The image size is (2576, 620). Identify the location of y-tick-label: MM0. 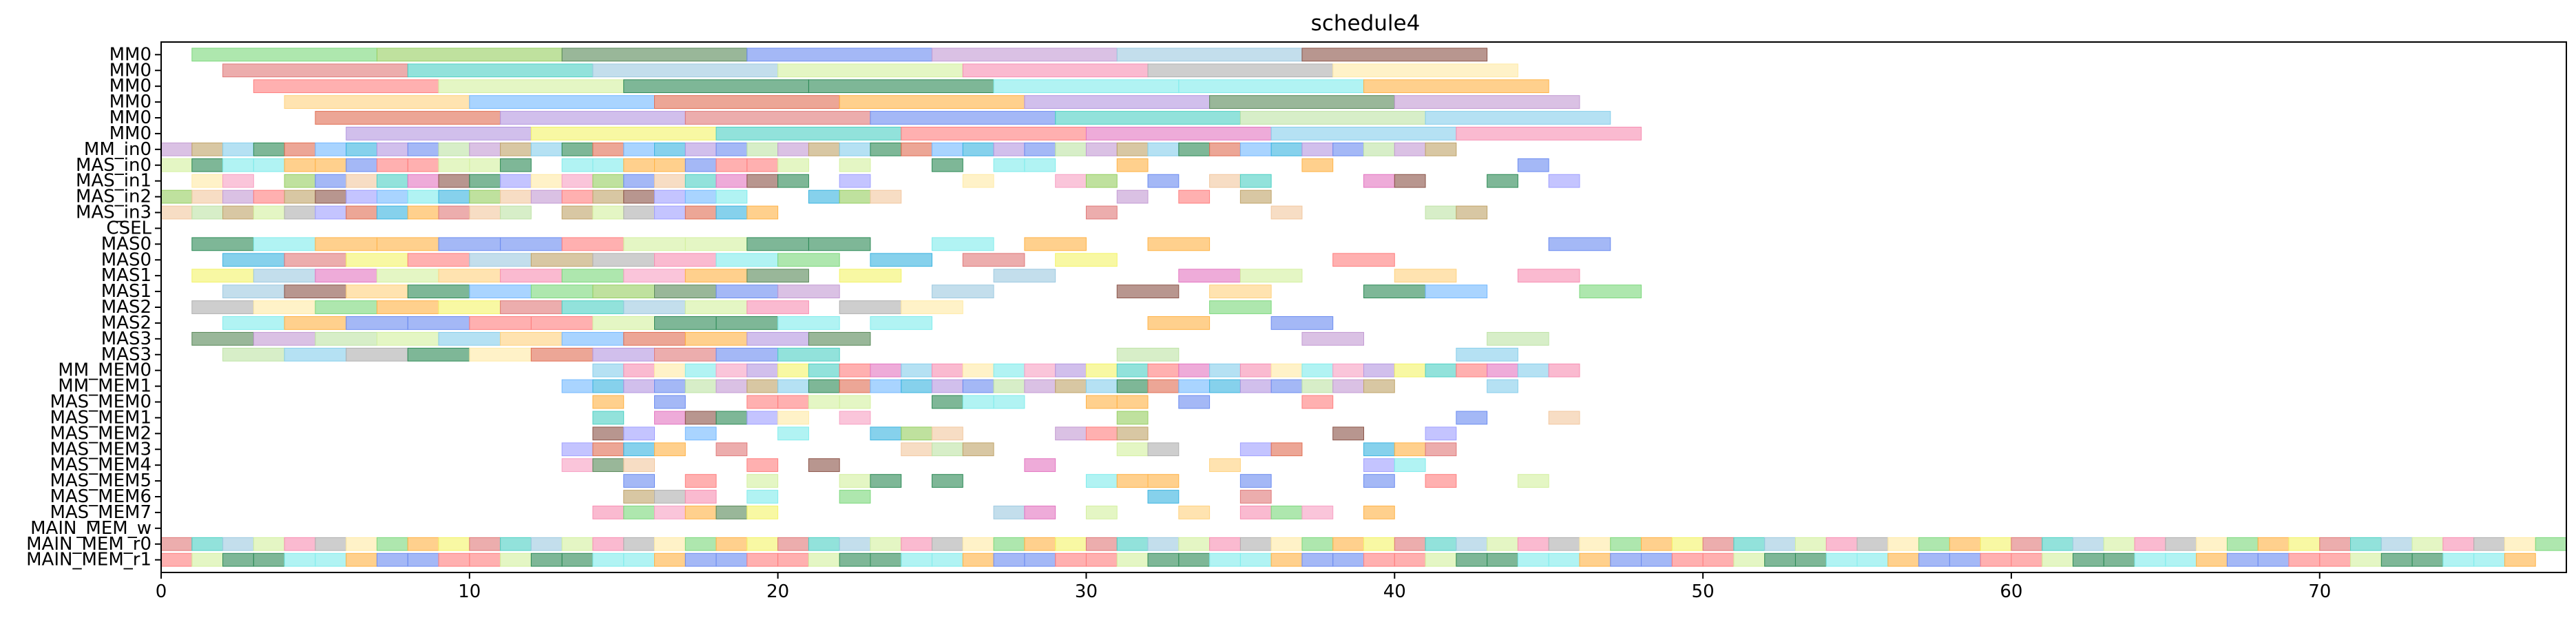
(130, 54).